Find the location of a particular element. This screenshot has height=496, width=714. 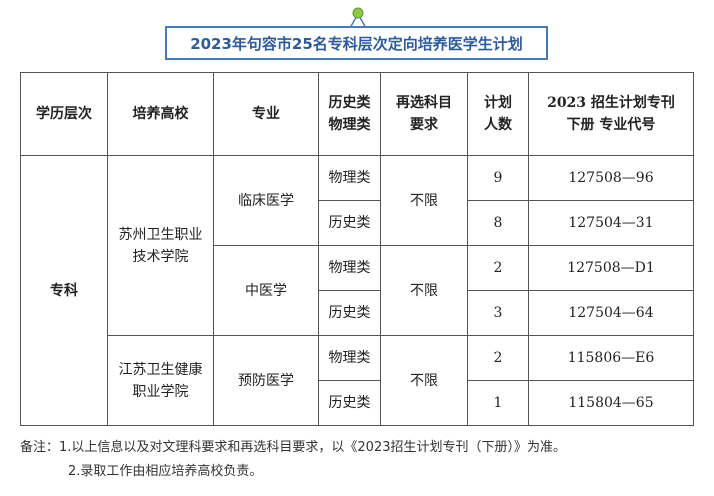

header-code: 2023 招生计划专刊 下册 专业代号 is located at coordinates (611, 114).